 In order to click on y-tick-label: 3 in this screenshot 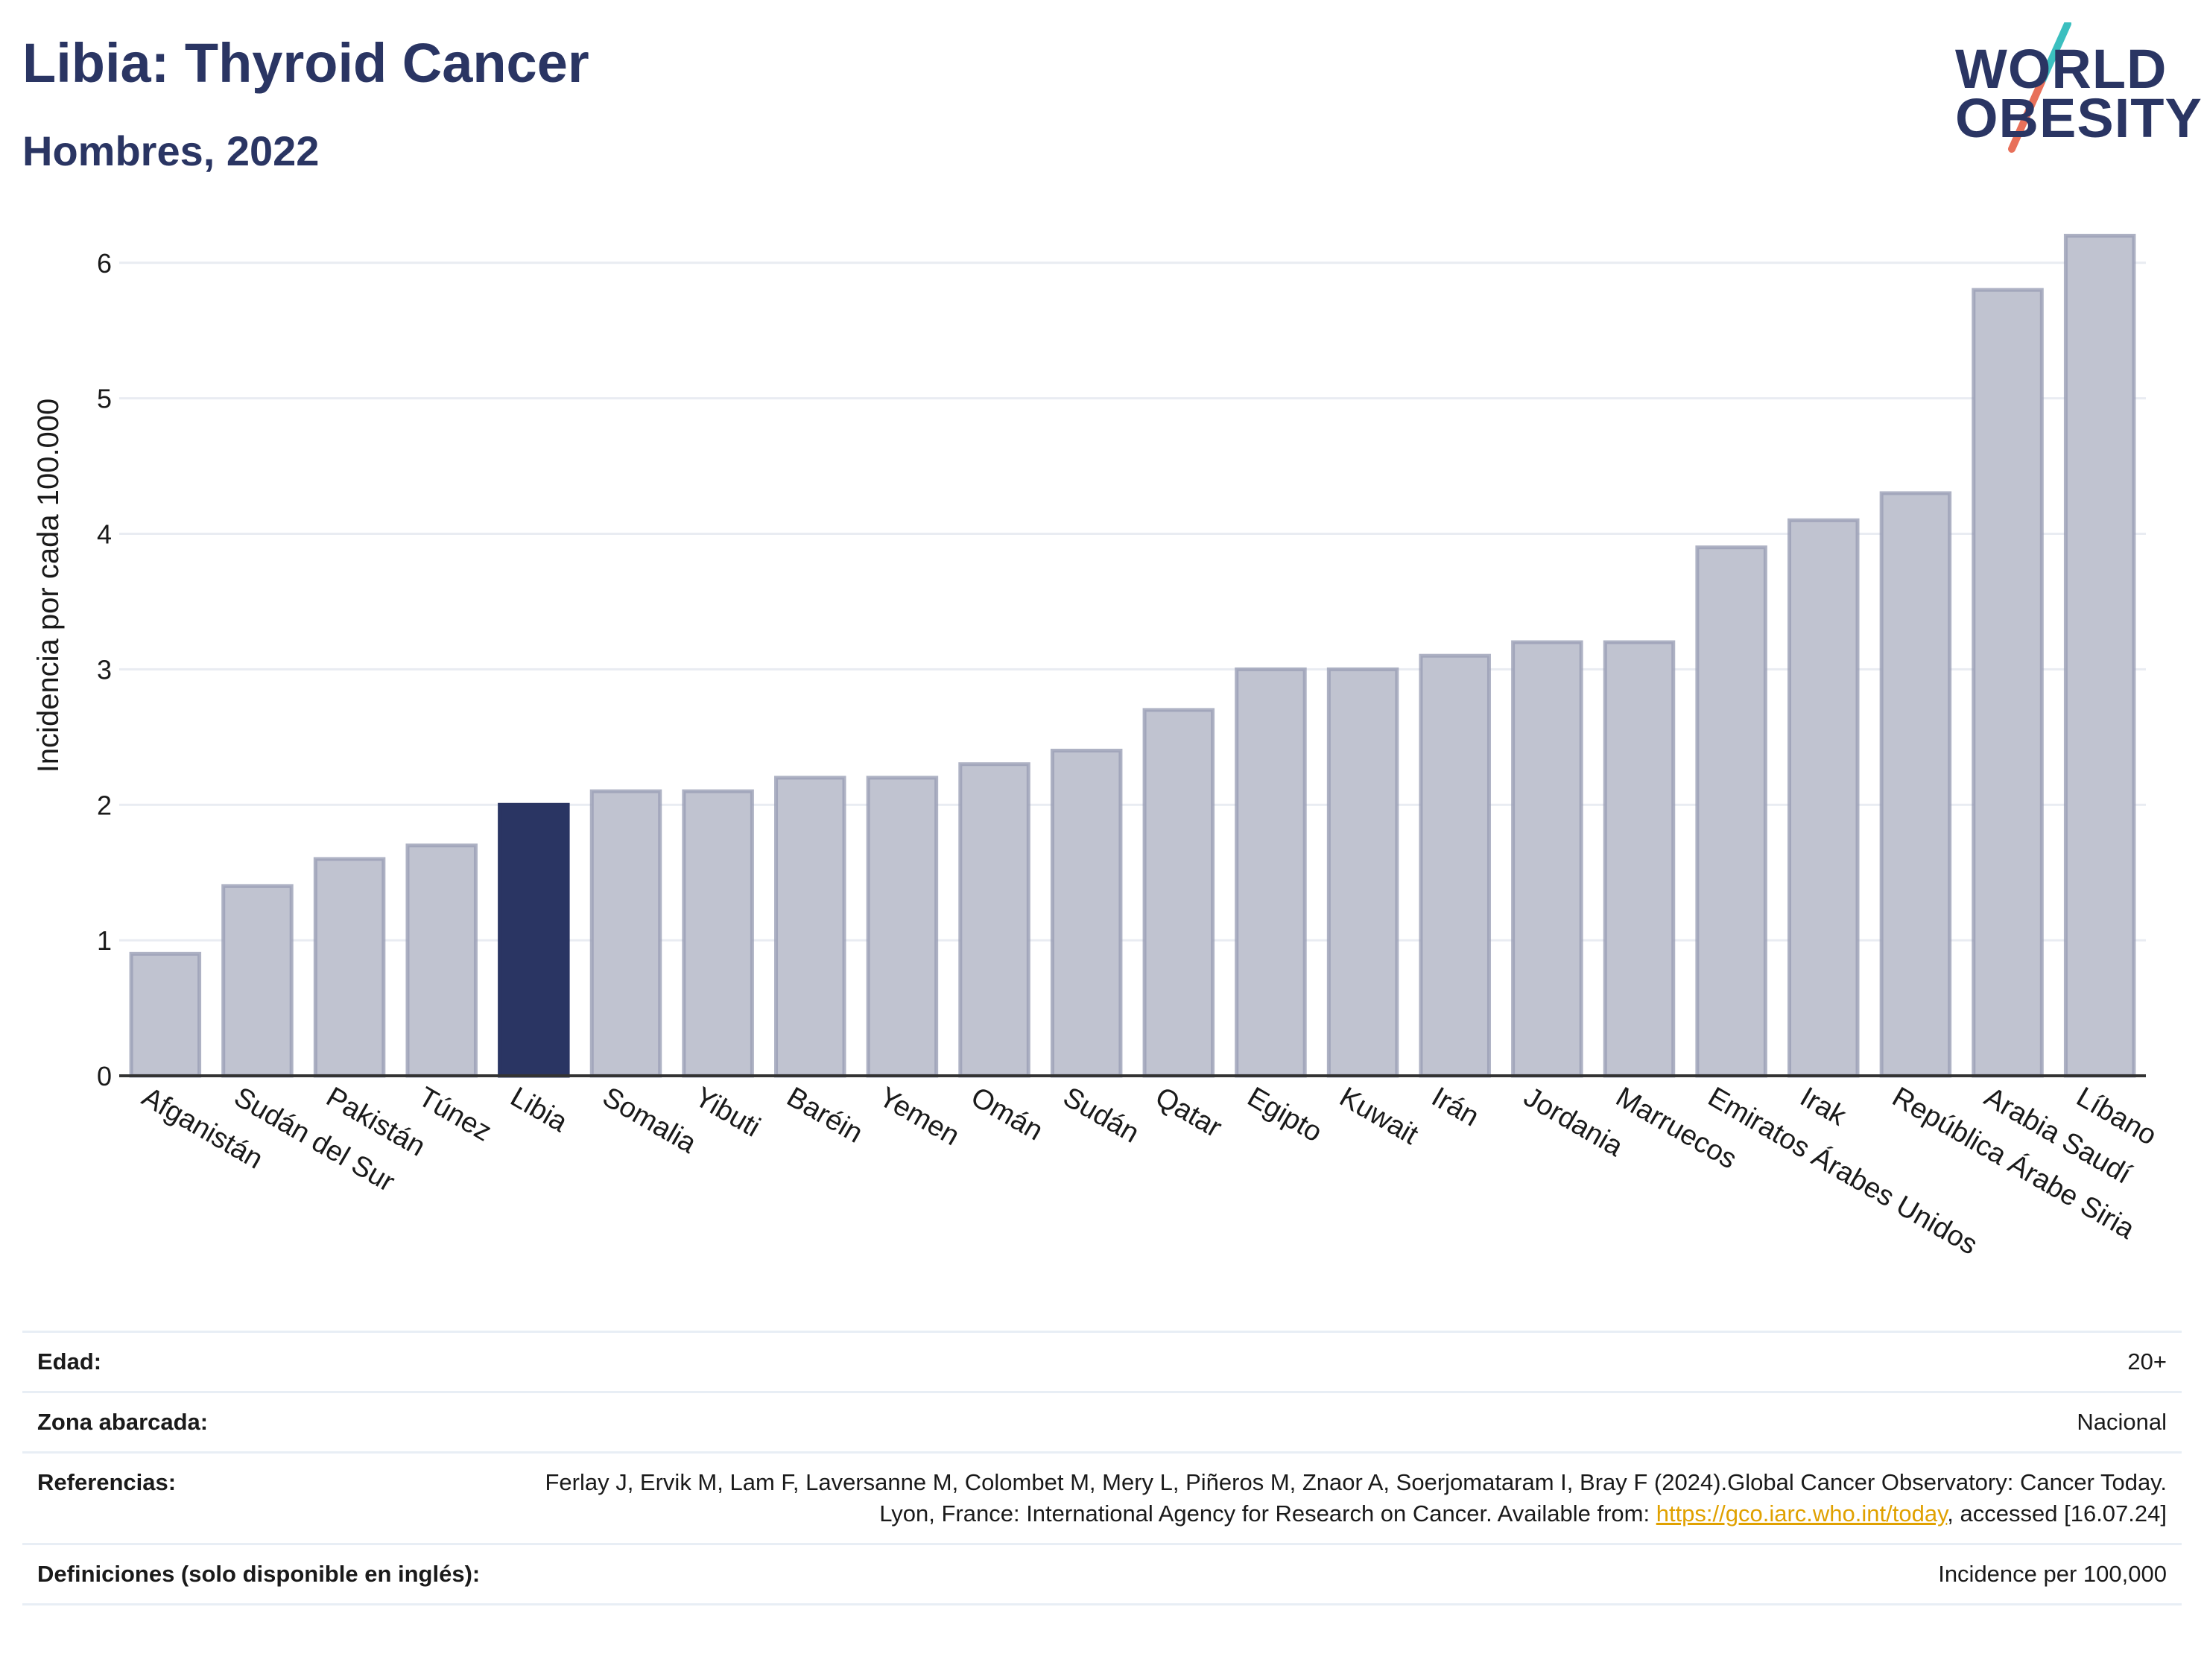, I will do `click(104, 669)`.